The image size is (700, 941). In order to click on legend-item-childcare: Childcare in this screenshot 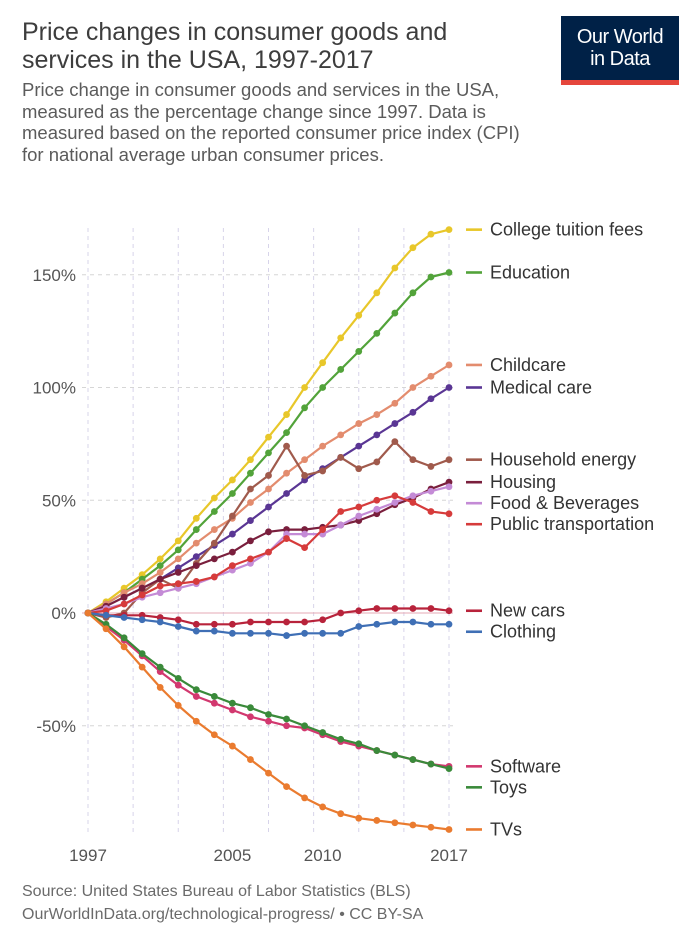, I will do `click(516, 365)`.